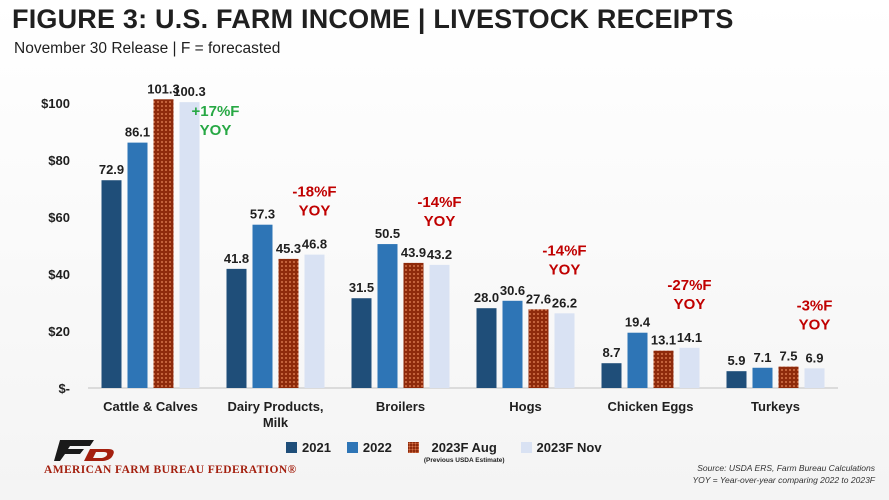 This screenshot has height=500, width=889. Describe the element at coordinates (464, 447) in the screenshot. I see `legend-label-2023f-aug: 2023F Aug` at that location.